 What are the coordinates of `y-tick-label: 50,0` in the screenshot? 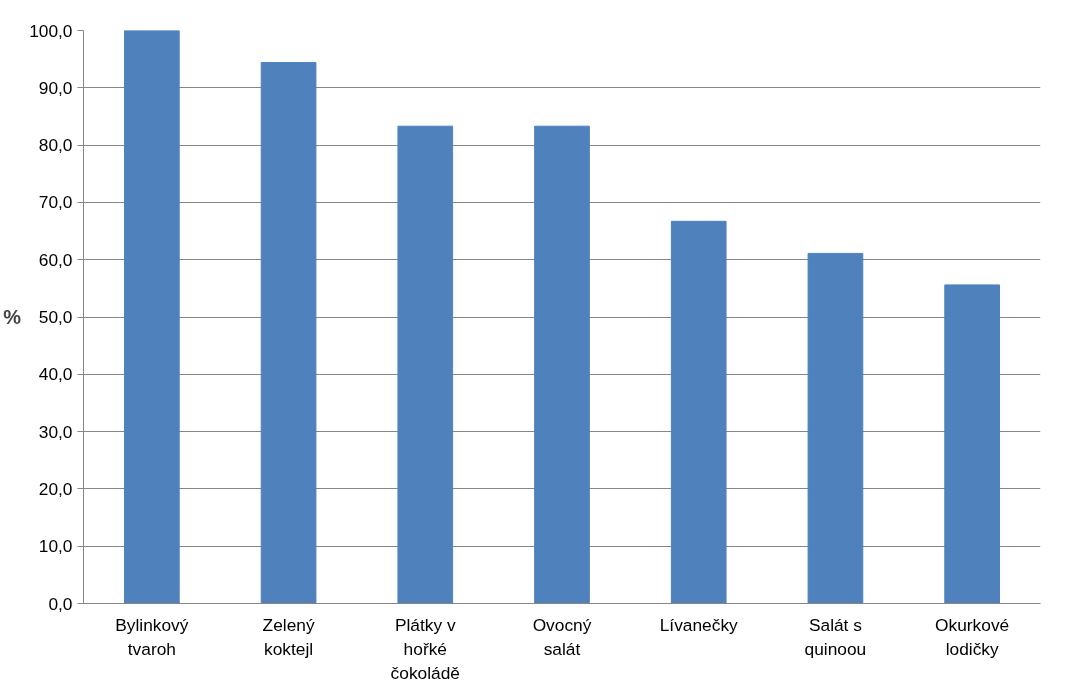 It's located at (55, 317).